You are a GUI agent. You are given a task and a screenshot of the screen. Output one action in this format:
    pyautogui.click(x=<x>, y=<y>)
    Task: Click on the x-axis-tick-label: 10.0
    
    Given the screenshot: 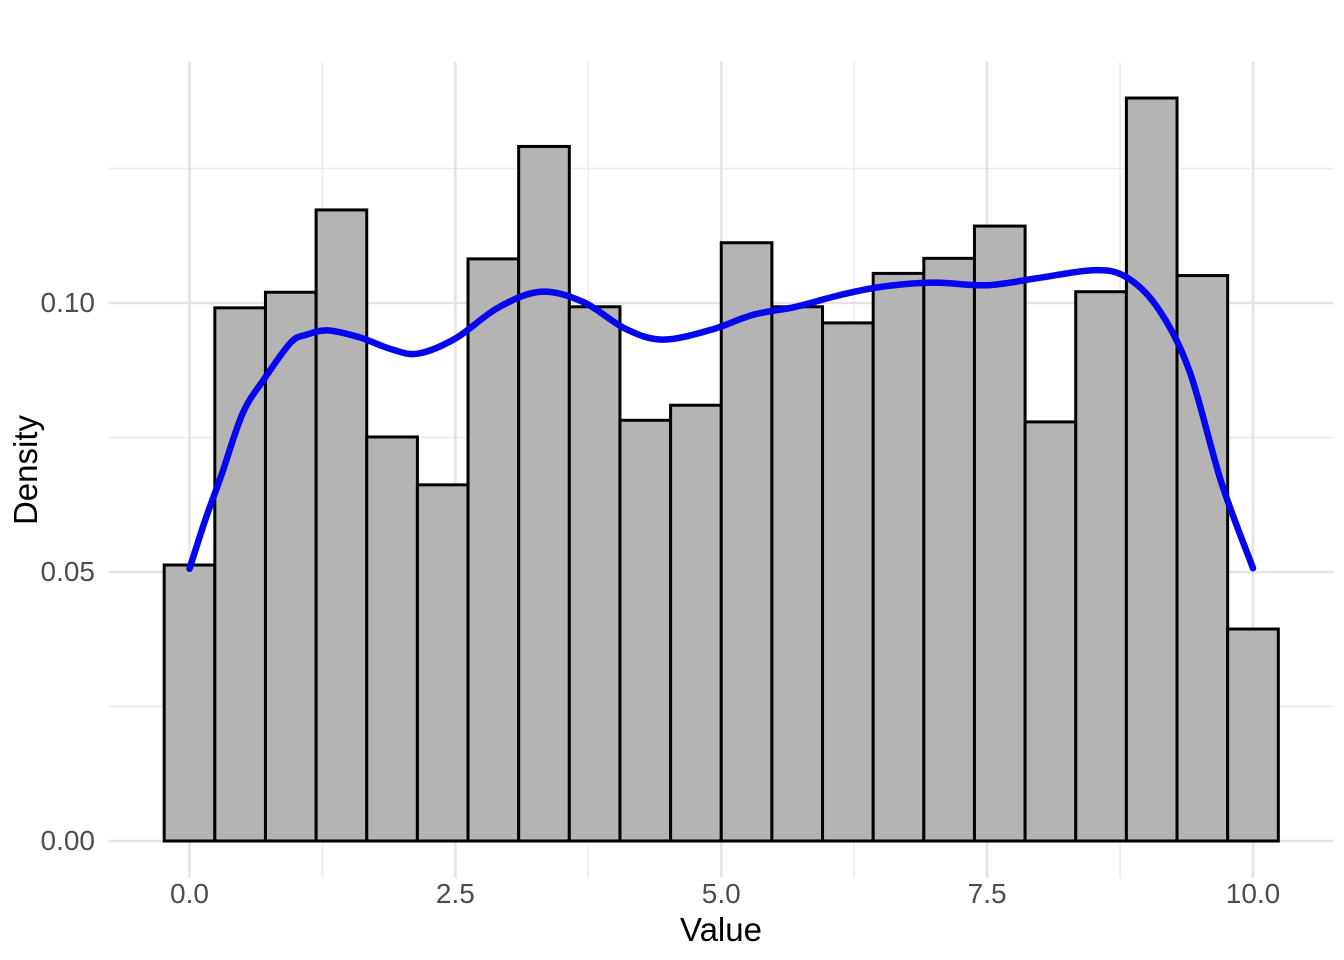 What is the action you would take?
    pyautogui.click(x=1253, y=893)
    